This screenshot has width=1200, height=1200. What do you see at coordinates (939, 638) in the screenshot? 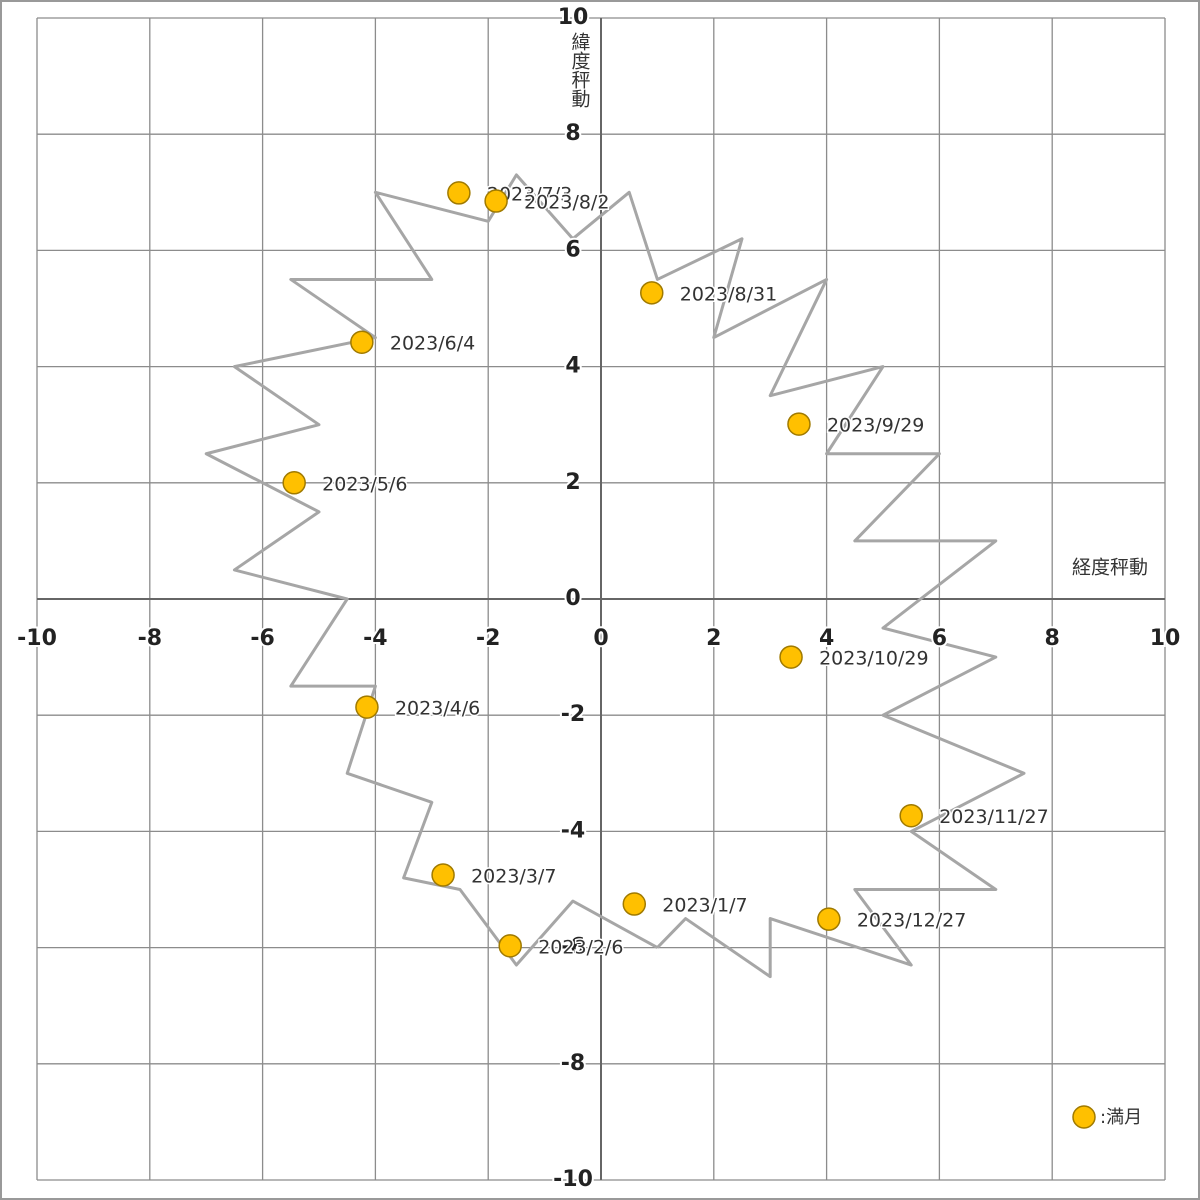
I see `x-tick-label: 6` at bounding box center [939, 638].